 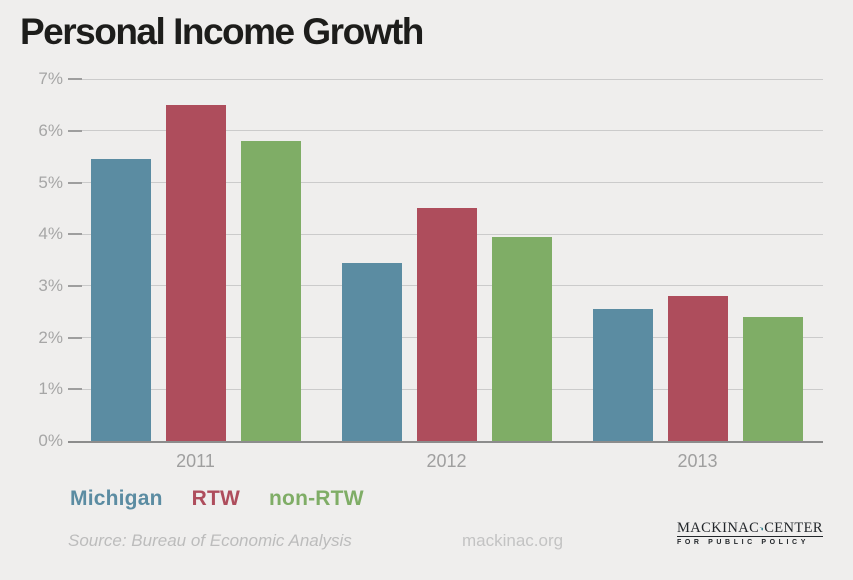 I want to click on legend-item-rtw: RTW, so click(x=216, y=498).